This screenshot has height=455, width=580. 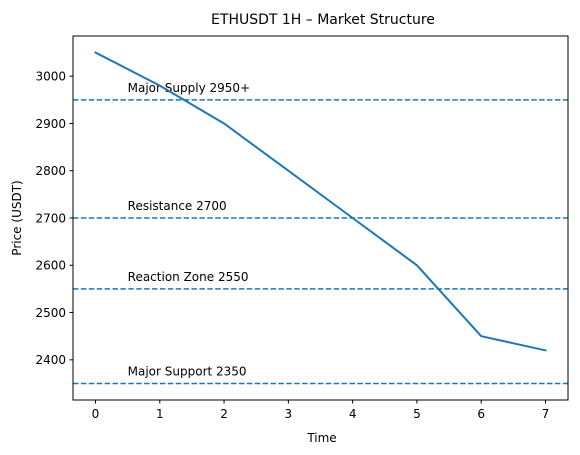 What do you see at coordinates (96, 414) in the screenshot?
I see `x-tick-label: 0` at bounding box center [96, 414].